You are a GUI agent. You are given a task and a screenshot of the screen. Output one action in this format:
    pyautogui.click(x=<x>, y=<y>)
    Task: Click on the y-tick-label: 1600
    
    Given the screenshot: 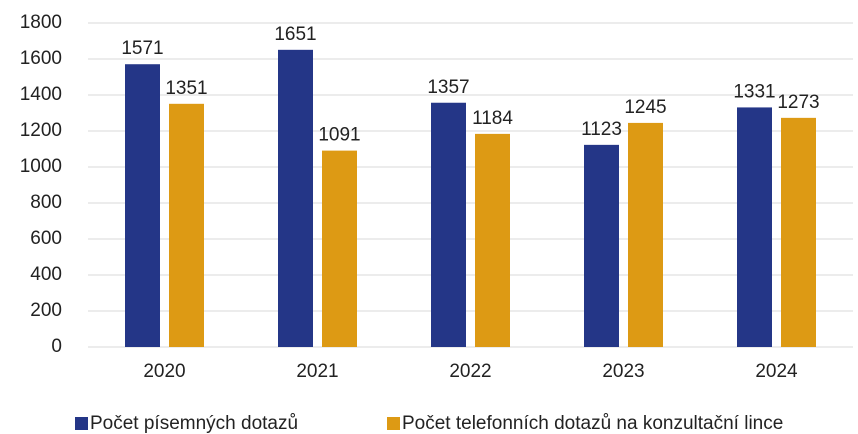 What is the action you would take?
    pyautogui.click(x=41, y=58)
    